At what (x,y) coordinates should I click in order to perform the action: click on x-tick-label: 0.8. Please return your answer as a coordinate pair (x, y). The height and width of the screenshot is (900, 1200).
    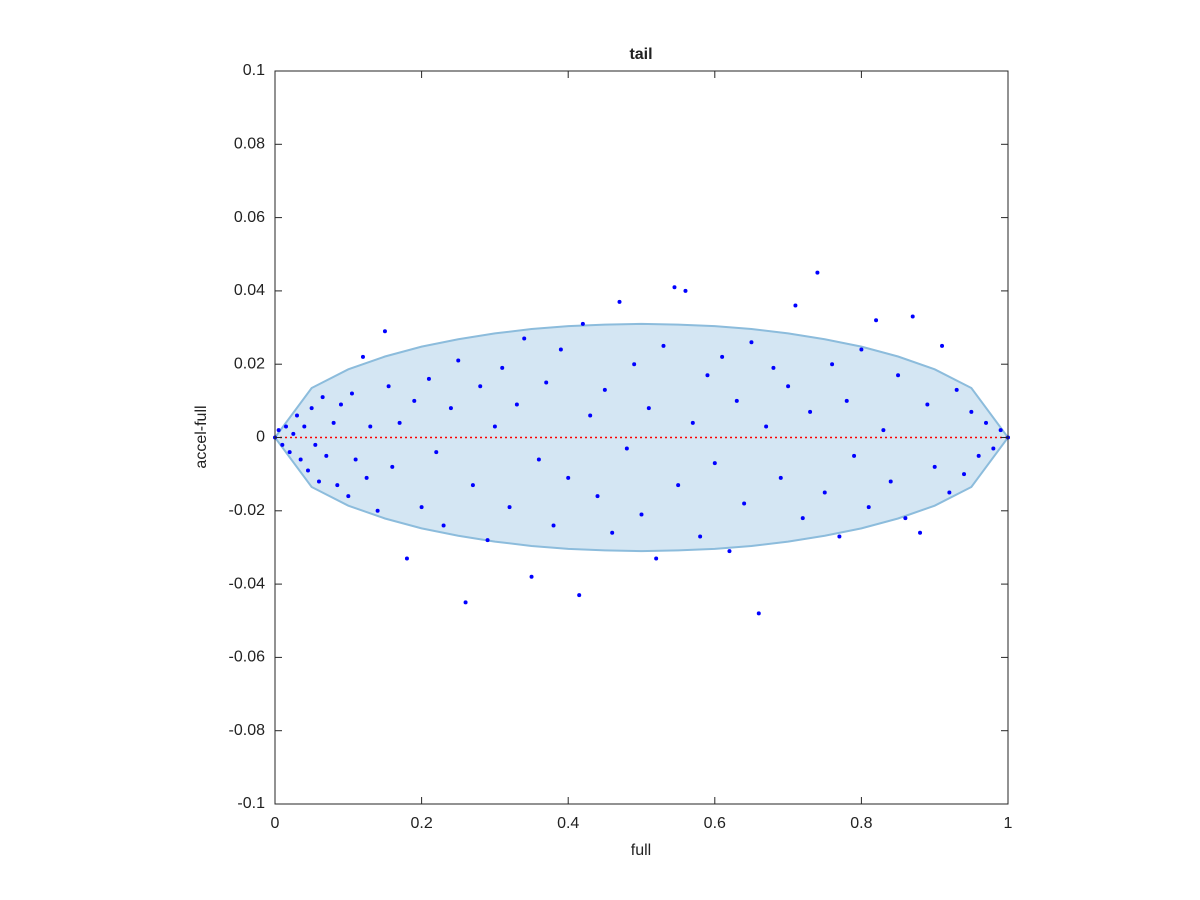
    Looking at the image, I should click on (861, 823).